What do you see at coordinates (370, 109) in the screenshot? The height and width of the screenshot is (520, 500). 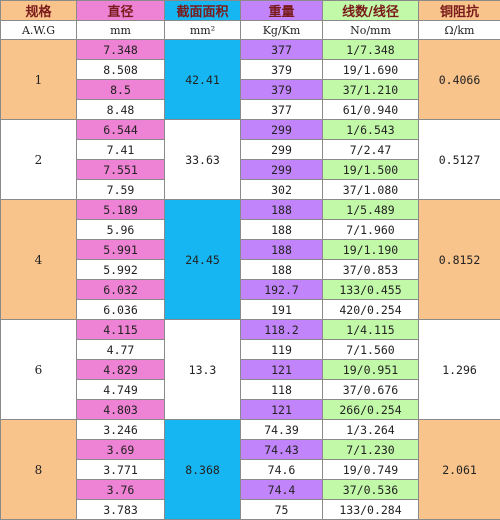 I see `strands-cell: 61/0.940` at bounding box center [370, 109].